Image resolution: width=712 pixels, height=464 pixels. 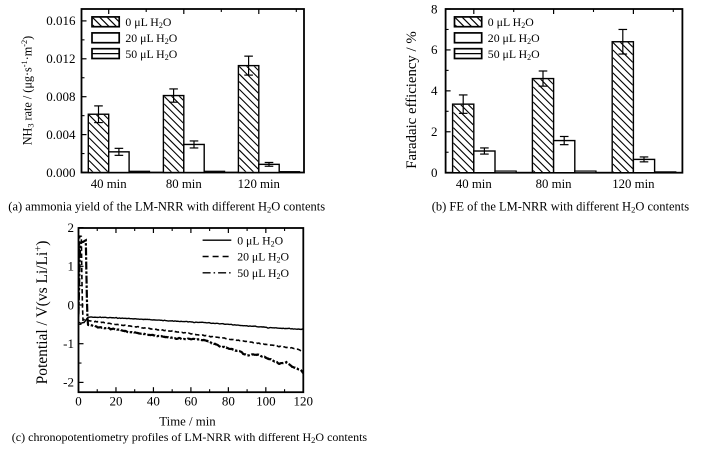 I want to click on svg-text: Time / min, so click(x=187, y=422).